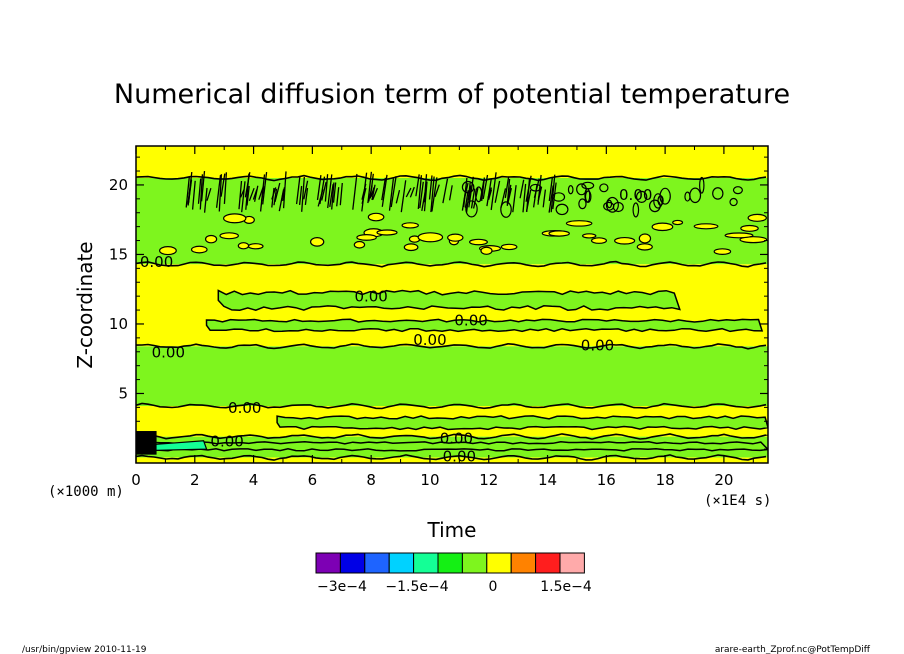 This screenshot has width=904, height=654. I want to click on x-axis-label: Time, so click(452, 530).